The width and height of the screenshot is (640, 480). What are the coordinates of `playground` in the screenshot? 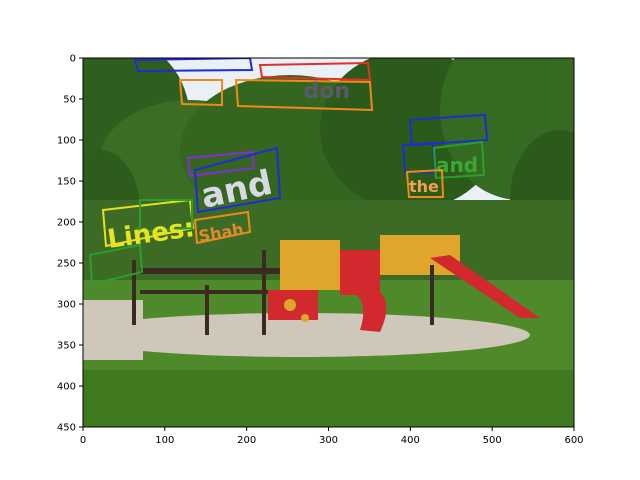 It's located at (336, 285).